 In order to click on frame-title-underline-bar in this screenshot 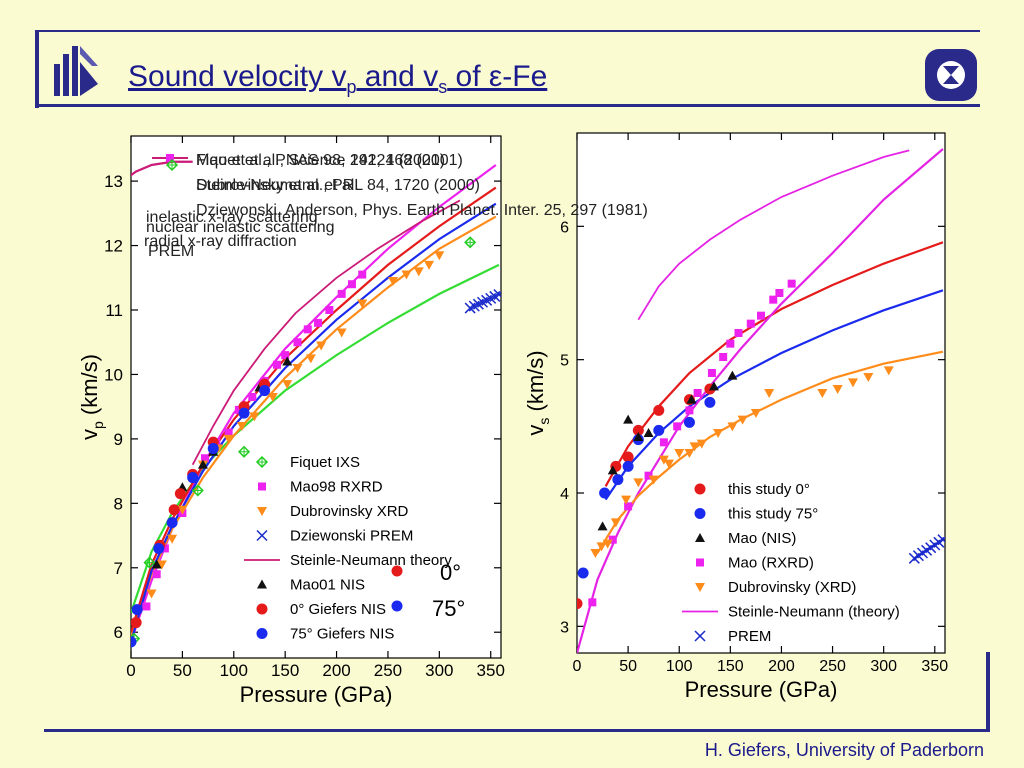, I will do `click(507, 105)`.